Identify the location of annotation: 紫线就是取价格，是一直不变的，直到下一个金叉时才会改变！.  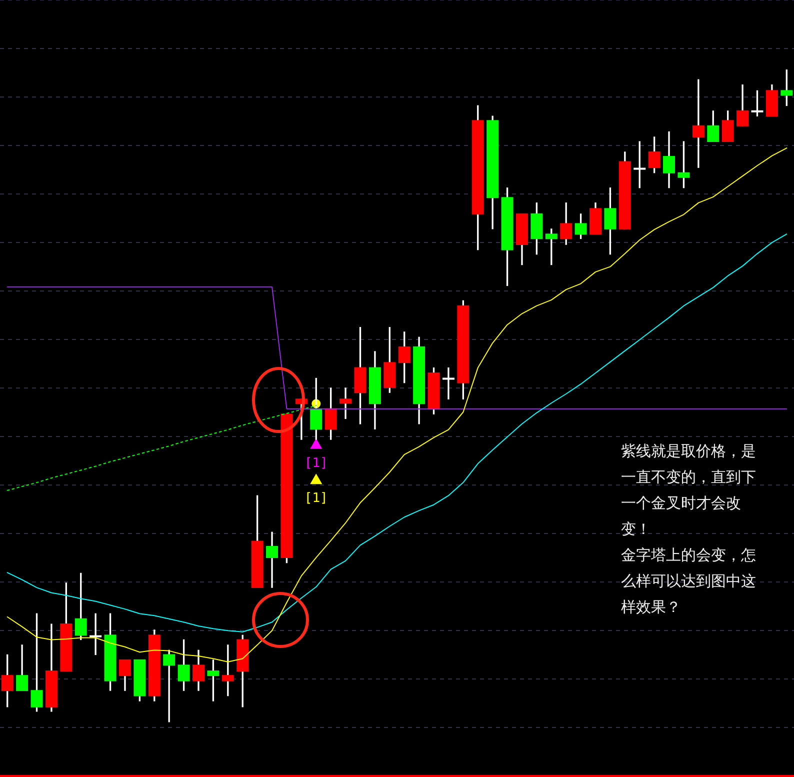
(689, 490).